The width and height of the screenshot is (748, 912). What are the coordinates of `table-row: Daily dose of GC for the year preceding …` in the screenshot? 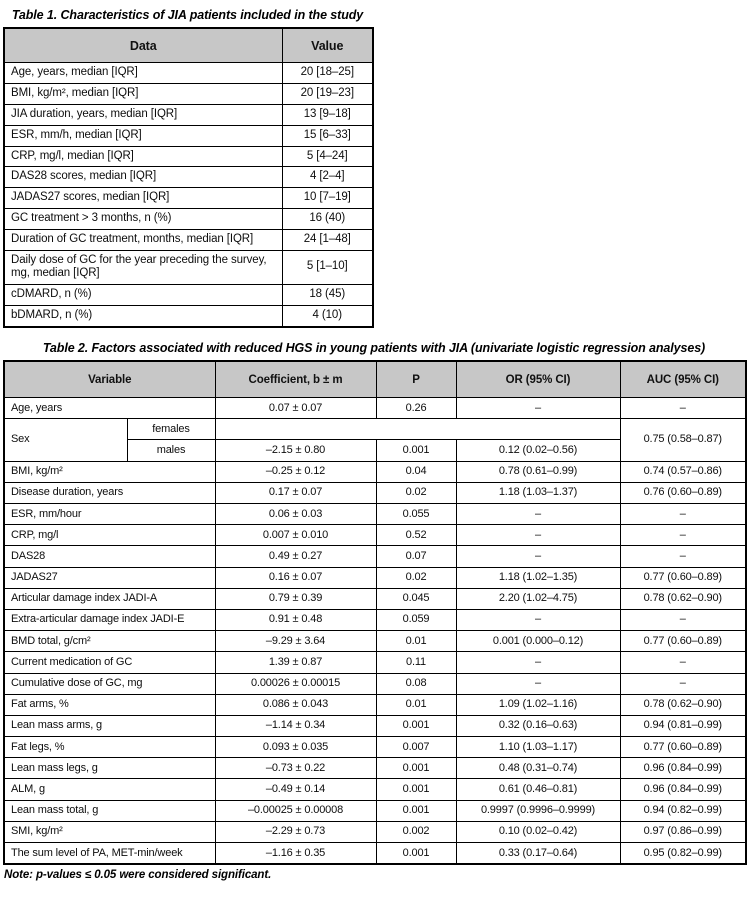 It's located at (188, 267).